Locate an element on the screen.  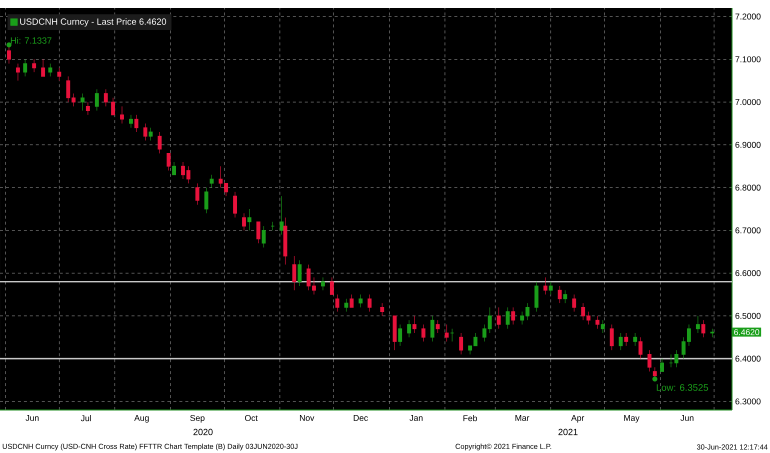
y-tick-label: 6.7000 is located at coordinates (748, 230).